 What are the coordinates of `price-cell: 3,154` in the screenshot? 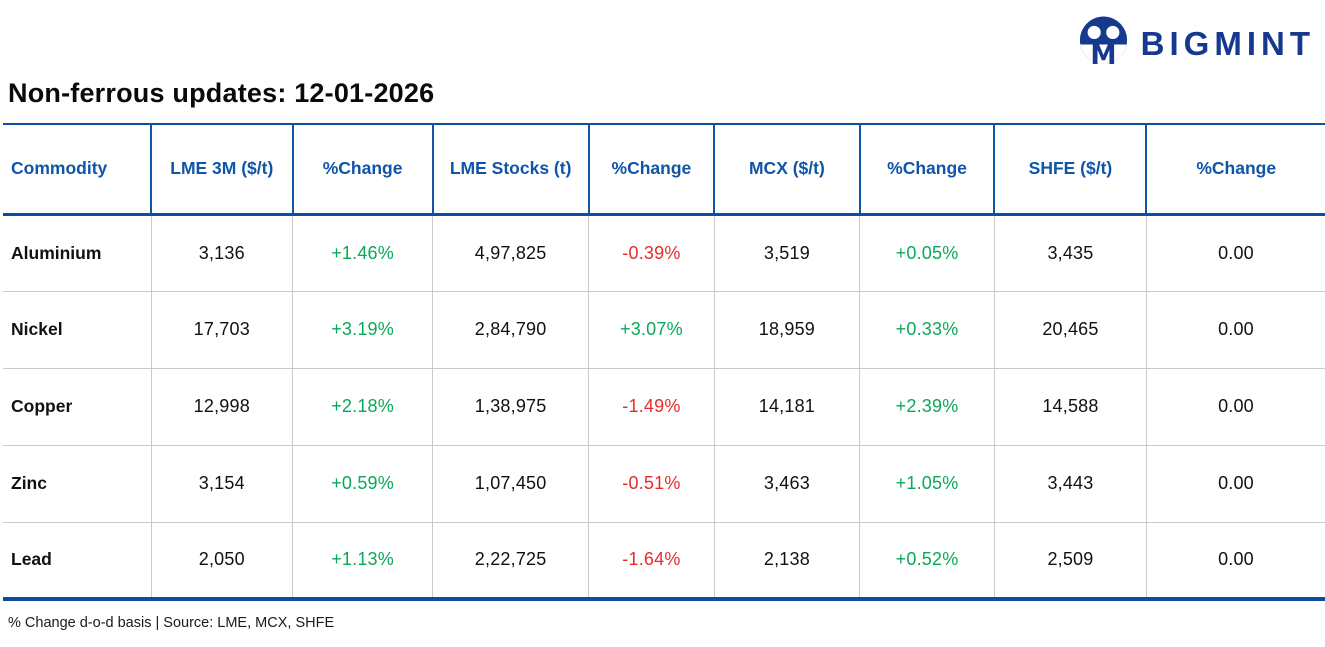 It's located at (221, 483).